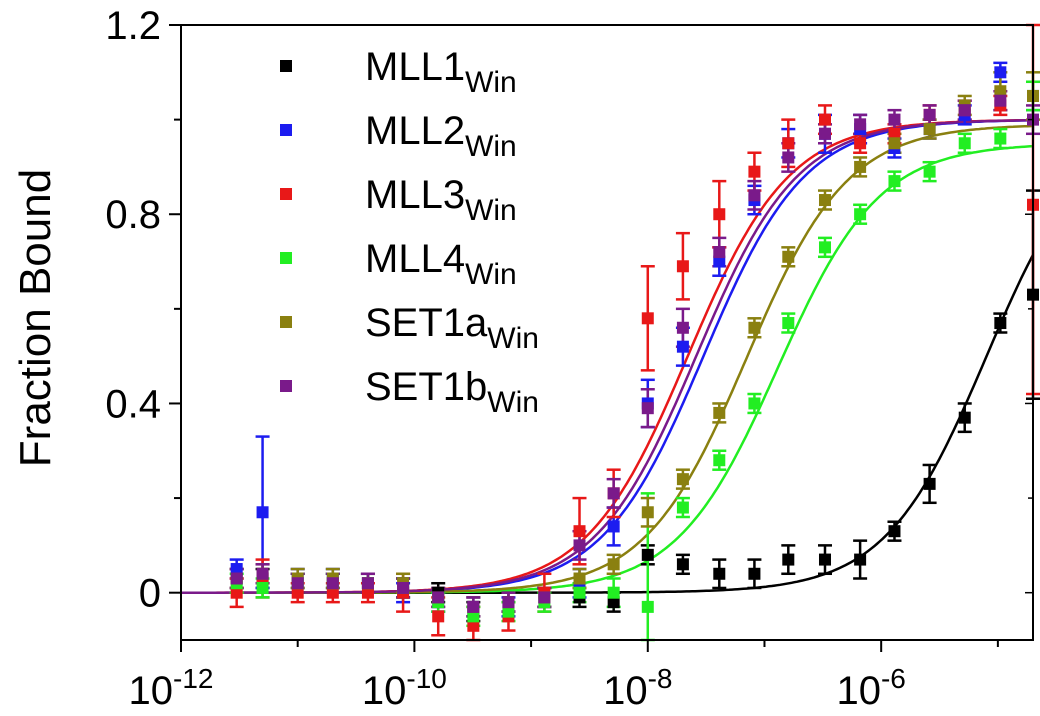  What do you see at coordinates (286, 258) in the screenshot?
I see `legend-marker-mll4` at bounding box center [286, 258].